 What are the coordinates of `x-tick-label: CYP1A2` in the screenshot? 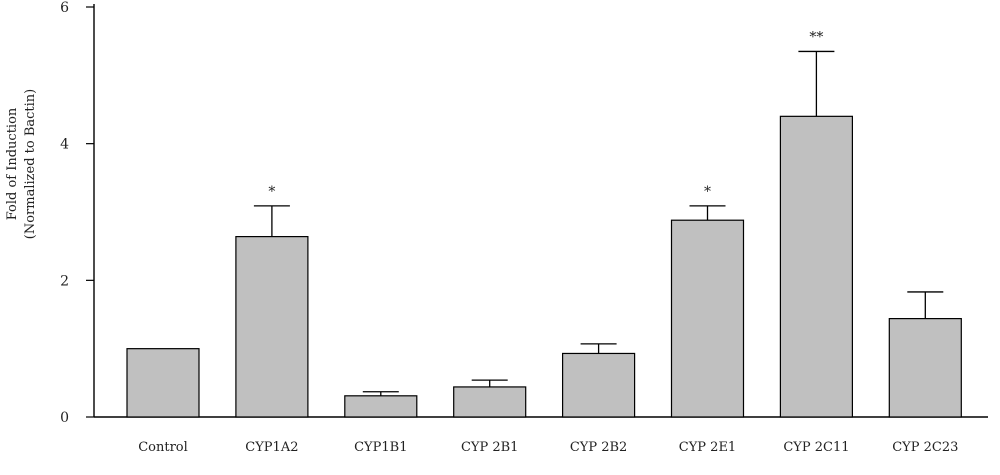 It's located at (271, 447).